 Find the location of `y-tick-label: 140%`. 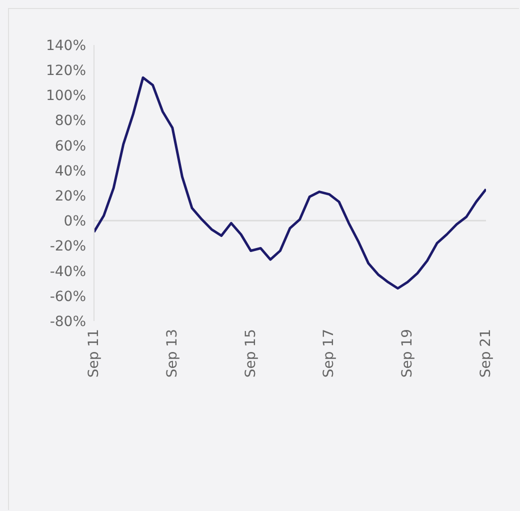

y-tick-label: 140% is located at coordinates (66, 46).